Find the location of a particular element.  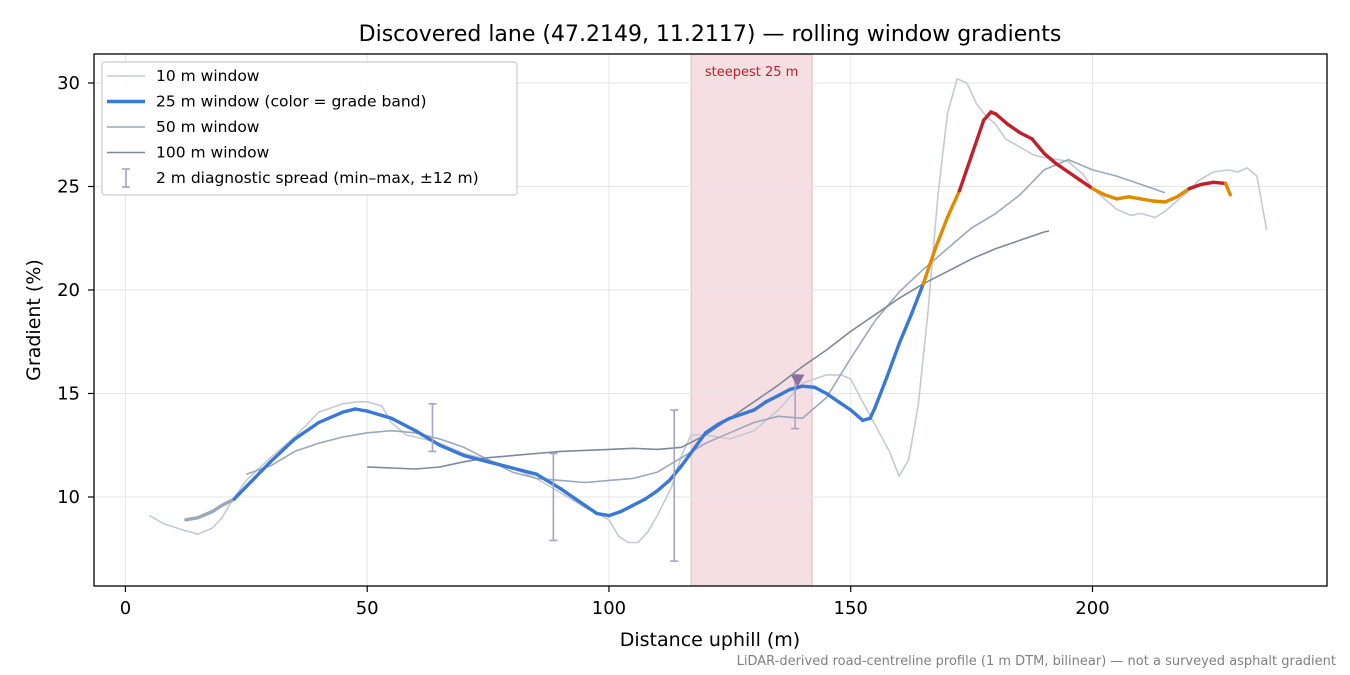

y-axis-label: Gradient (%) is located at coordinates (34, 320).